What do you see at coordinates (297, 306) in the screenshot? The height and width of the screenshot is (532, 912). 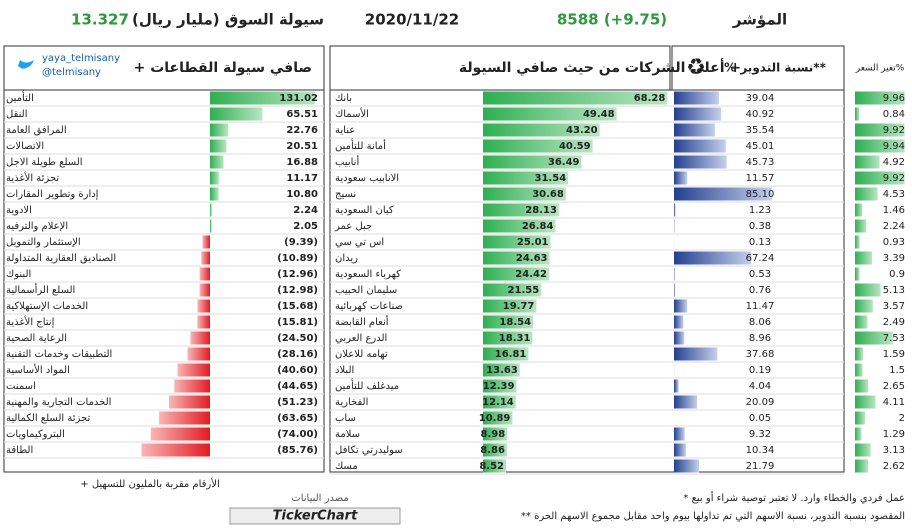 I see `sector-value: (15.68)` at bounding box center [297, 306].